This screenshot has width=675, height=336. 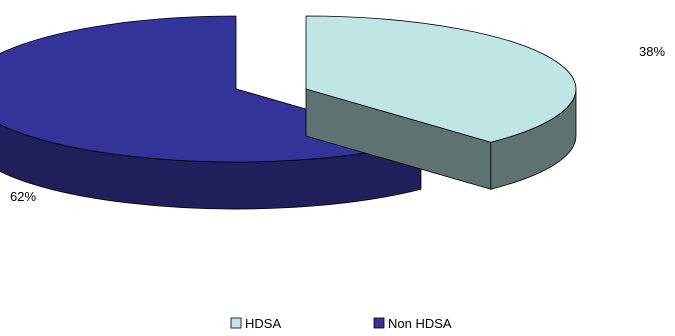 What do you see at coordinates (341, 323) in the screenshot?
I see `legend: HDSA Non HDSA` at bounding box center [341, 323].